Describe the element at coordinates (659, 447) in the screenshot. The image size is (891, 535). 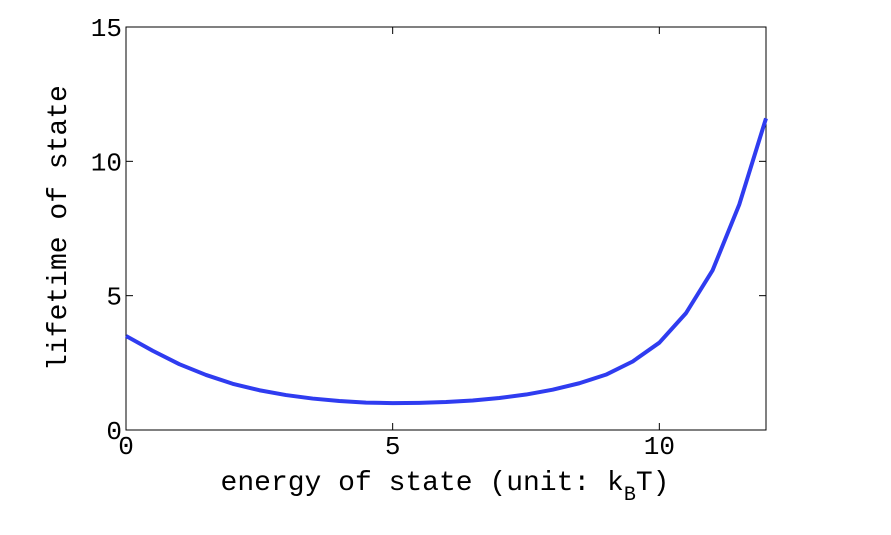
I see `x-tick-label: 10` at that location.